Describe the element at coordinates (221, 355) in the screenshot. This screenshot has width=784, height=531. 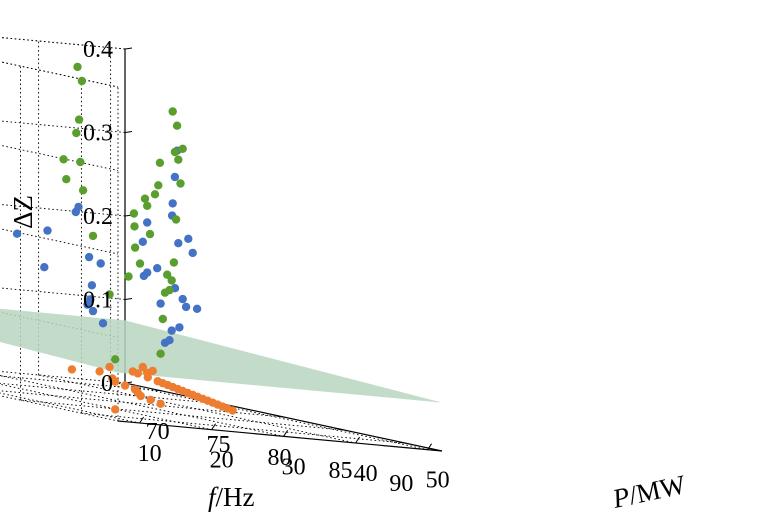
I see `surface-plane` at that location.